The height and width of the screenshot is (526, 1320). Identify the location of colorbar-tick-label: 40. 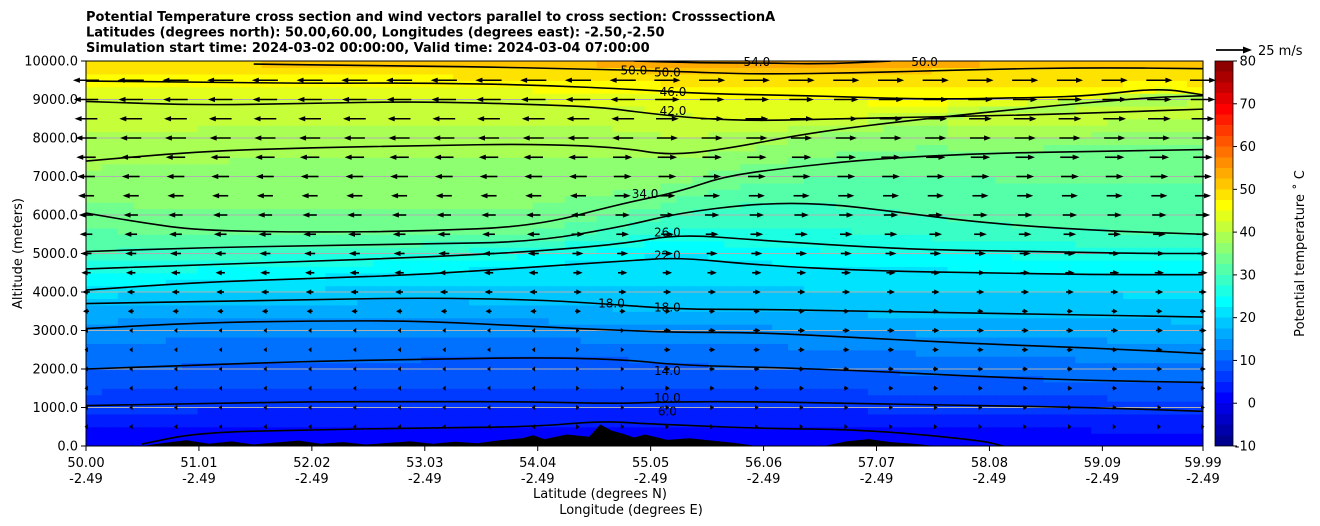
(1247, 233).